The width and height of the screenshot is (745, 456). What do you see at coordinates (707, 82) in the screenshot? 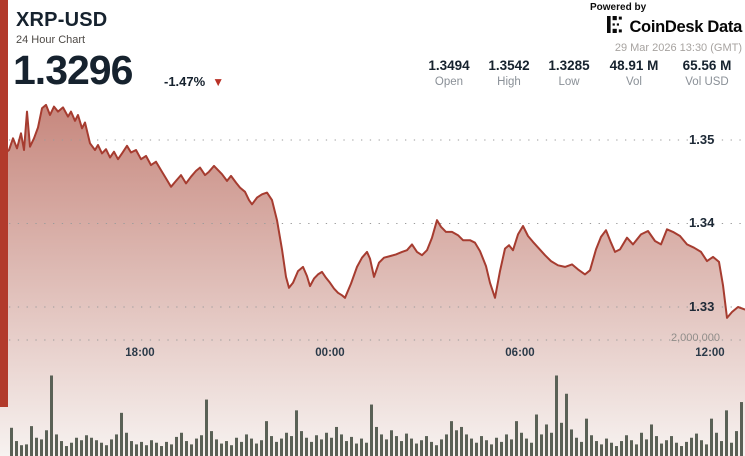
I see `stat-vol-usd-label: Vol USD` at bounding box center [707, 82].